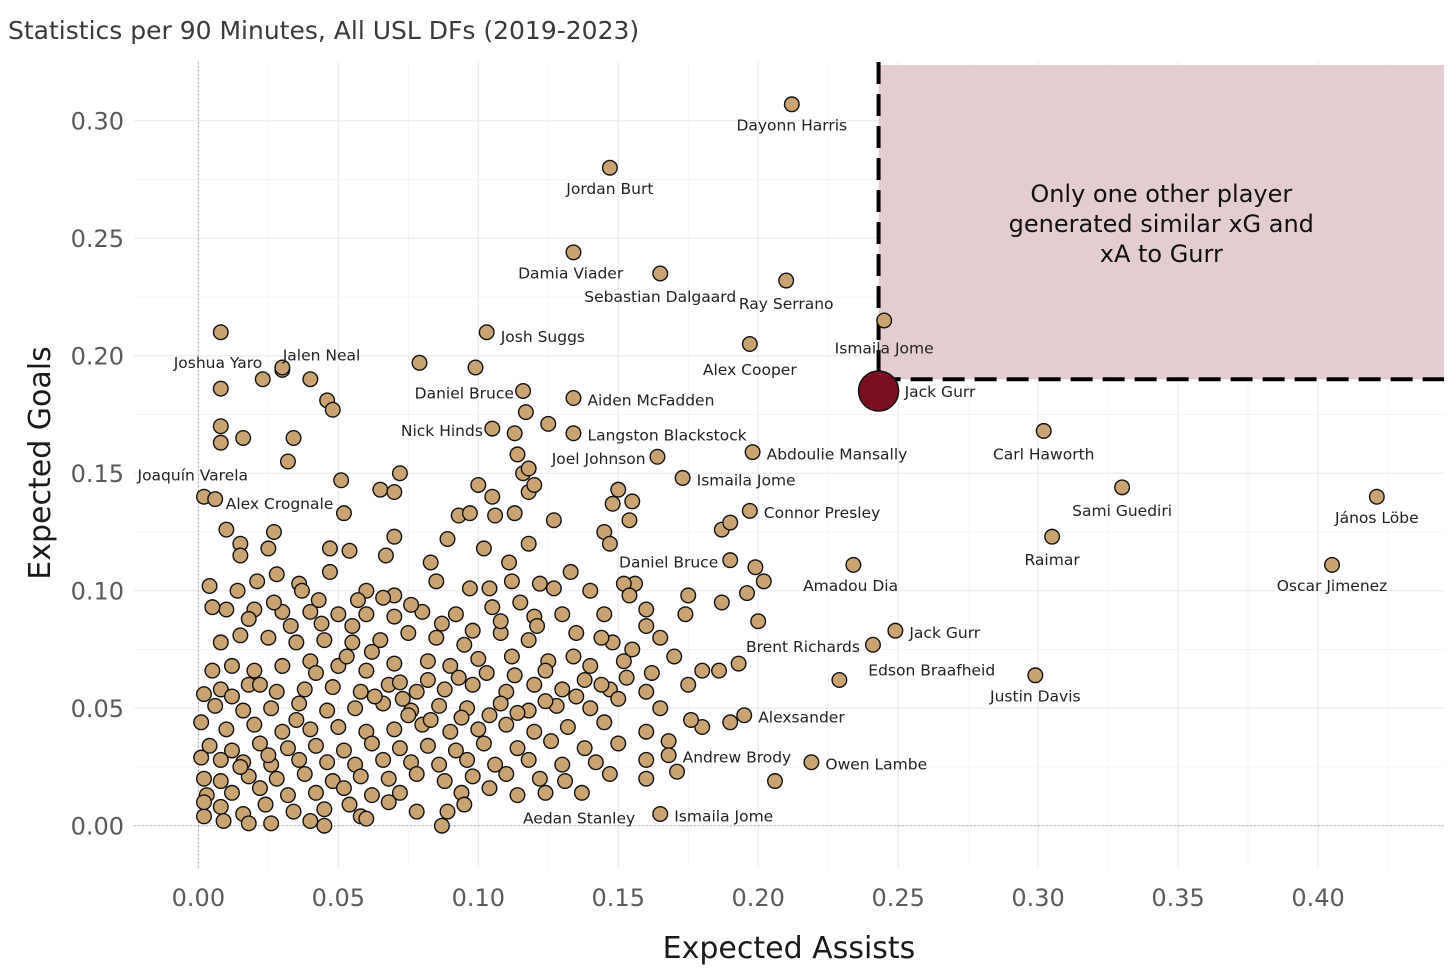 This screenshot has height=979, width=1456. Describe the element at coordinates (786, 304) in the screenshot. I see `point-label: Ray Serrano` at that location.